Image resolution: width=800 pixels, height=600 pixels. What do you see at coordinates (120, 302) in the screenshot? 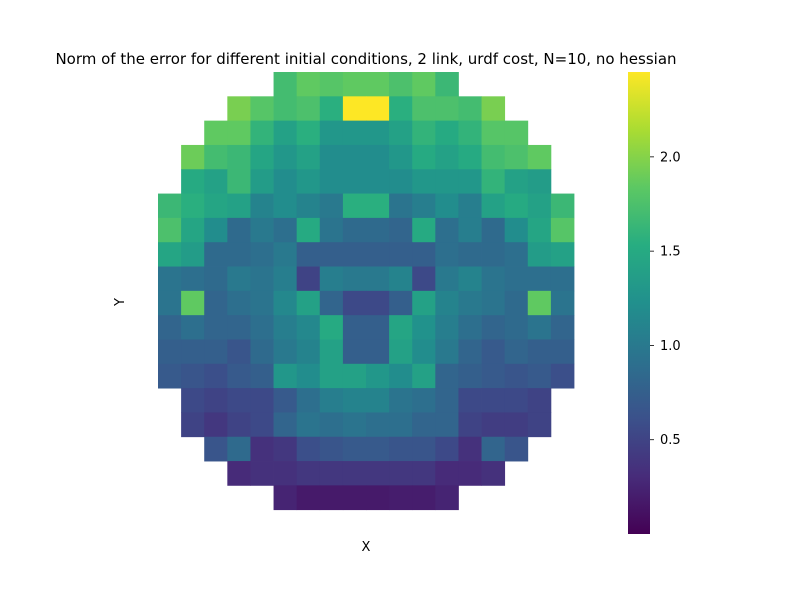
I see `y-axis-label: Y` at bounding box center [120, 302].